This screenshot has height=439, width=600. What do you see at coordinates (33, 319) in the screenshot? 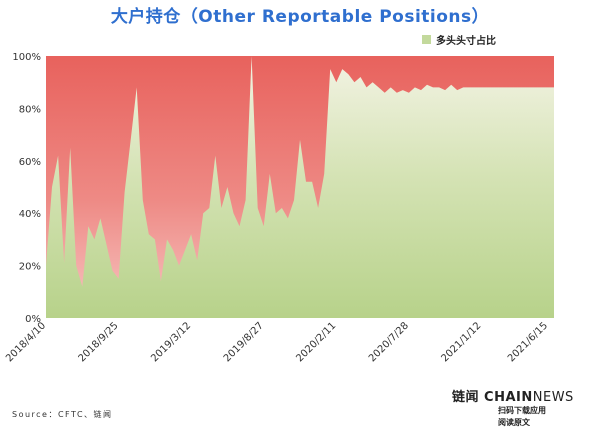
I see `y-tick-label: 0%` at bounding box center [33, 319].